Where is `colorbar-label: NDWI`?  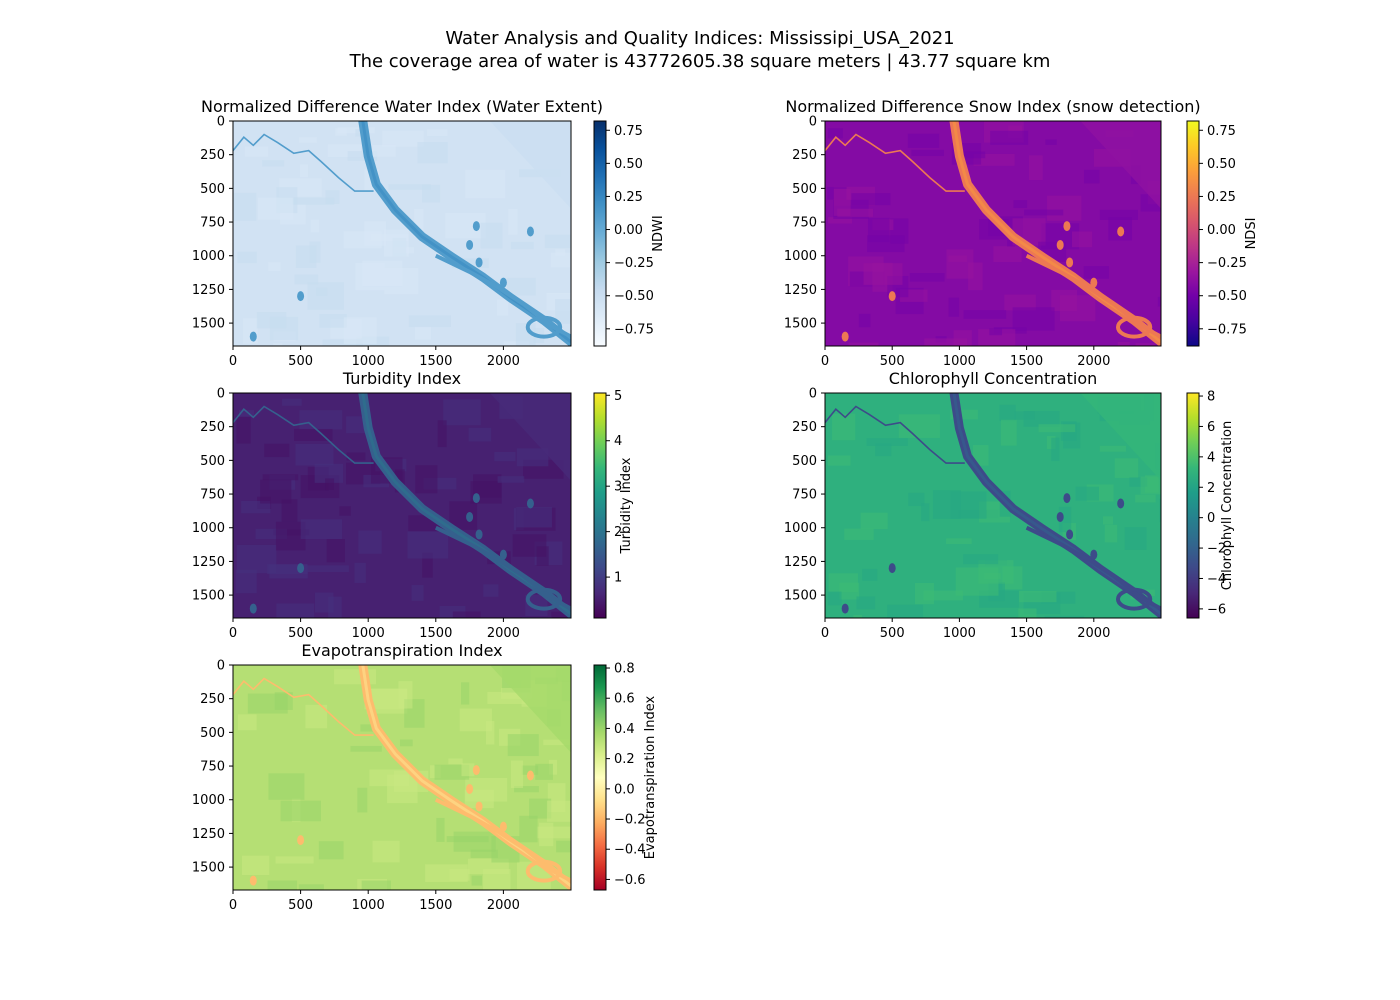
colorbar-label: NDWI is located at coordinates (658, 233).